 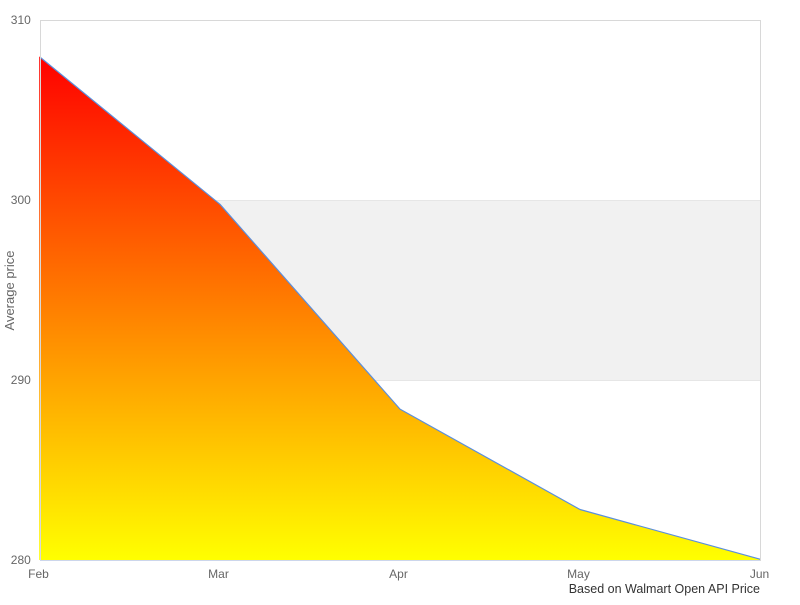 What do you see at coordinates (218, 574) in the screenshot?
I see `svg-text: Mar` at bounding box center [218, 574].